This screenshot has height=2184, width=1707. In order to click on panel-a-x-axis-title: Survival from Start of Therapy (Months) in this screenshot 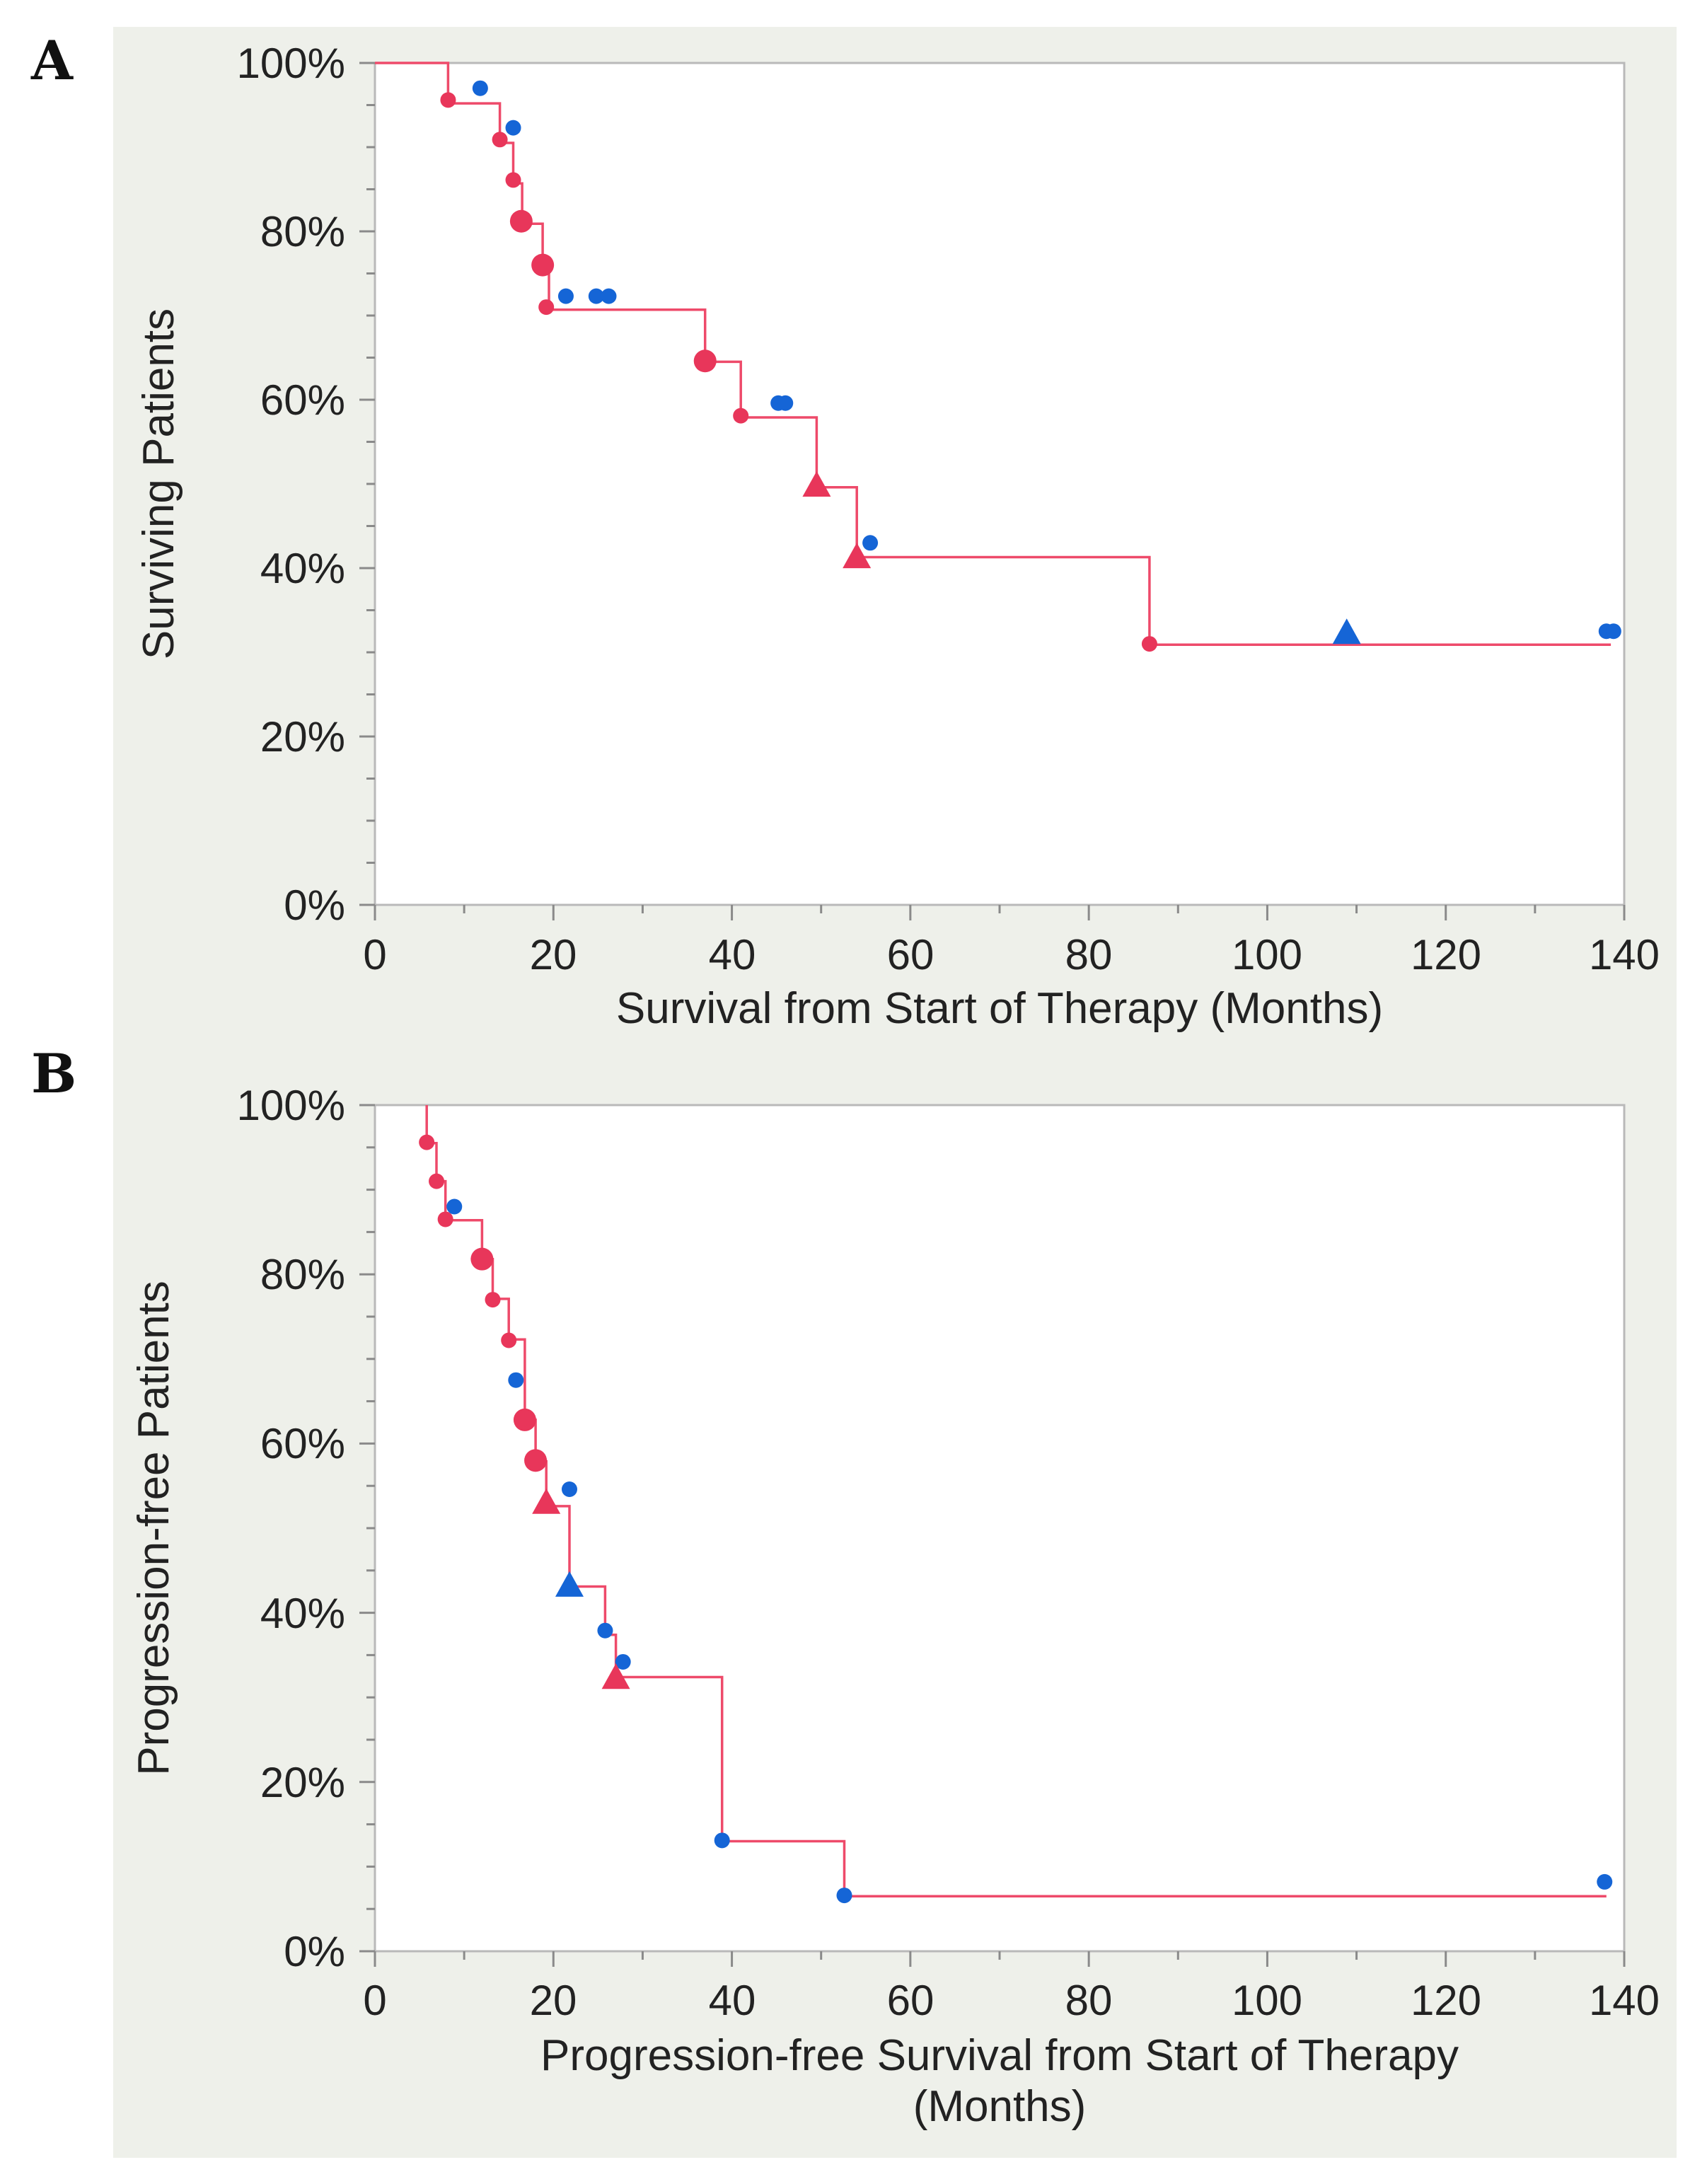, I will do `click(999, 1009)`.